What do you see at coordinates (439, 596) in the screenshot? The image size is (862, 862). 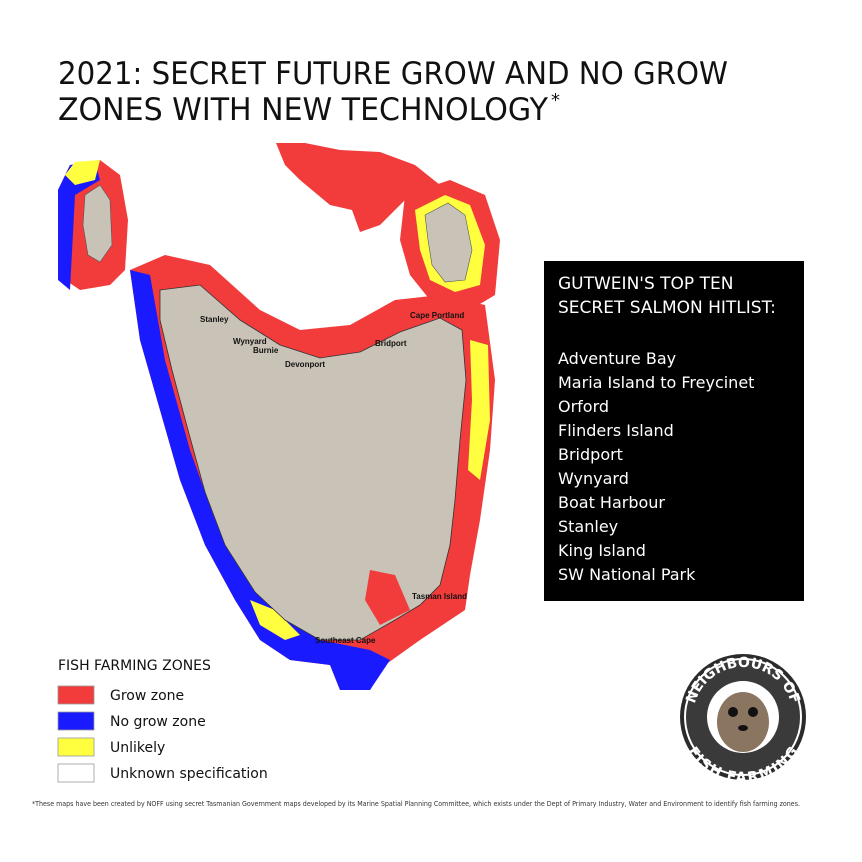 I see `map-label: Tasman Island` at bounding box center [439, 596].